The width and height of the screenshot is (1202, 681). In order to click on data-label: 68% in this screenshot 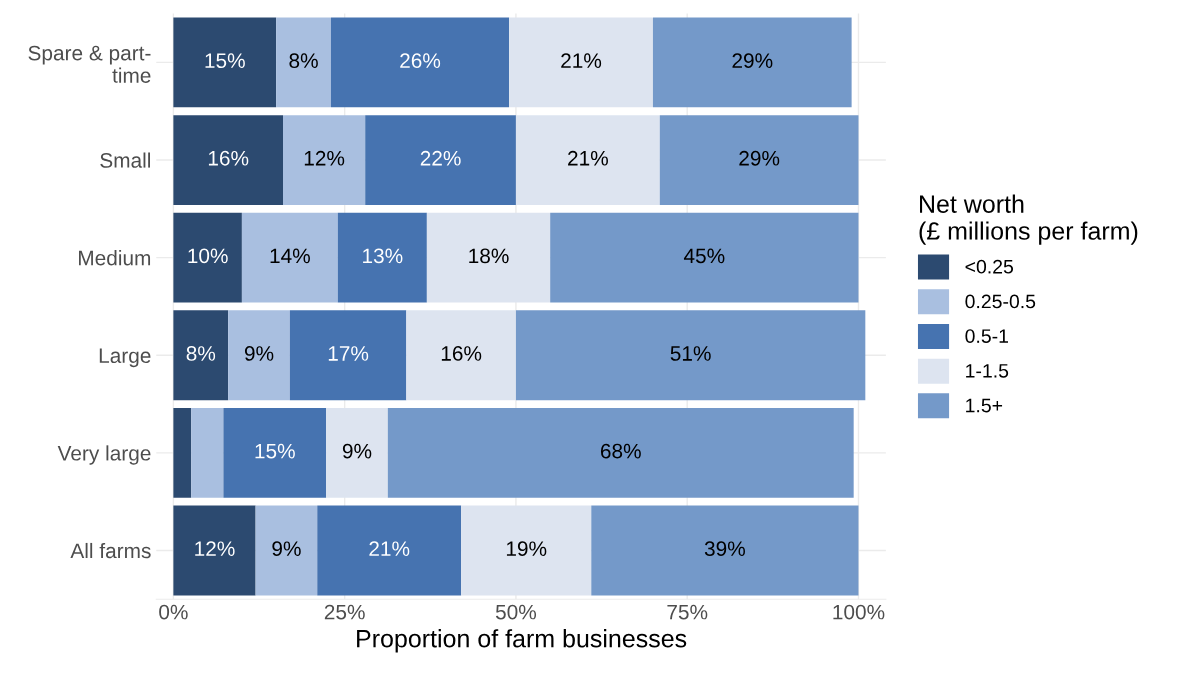, I will do `click(620, 451)`.